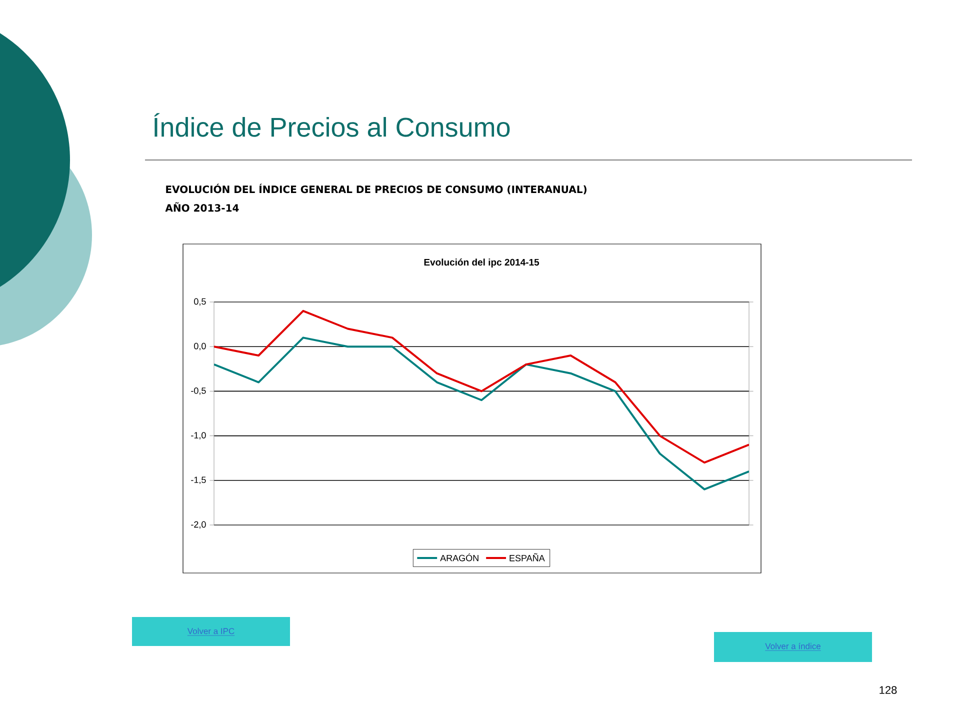 The width and height of the screenshot is (960, 720). Describe the element at coordinates (202, 207) in the screenshot. I see `text: AÑO 2013-14` at that location.